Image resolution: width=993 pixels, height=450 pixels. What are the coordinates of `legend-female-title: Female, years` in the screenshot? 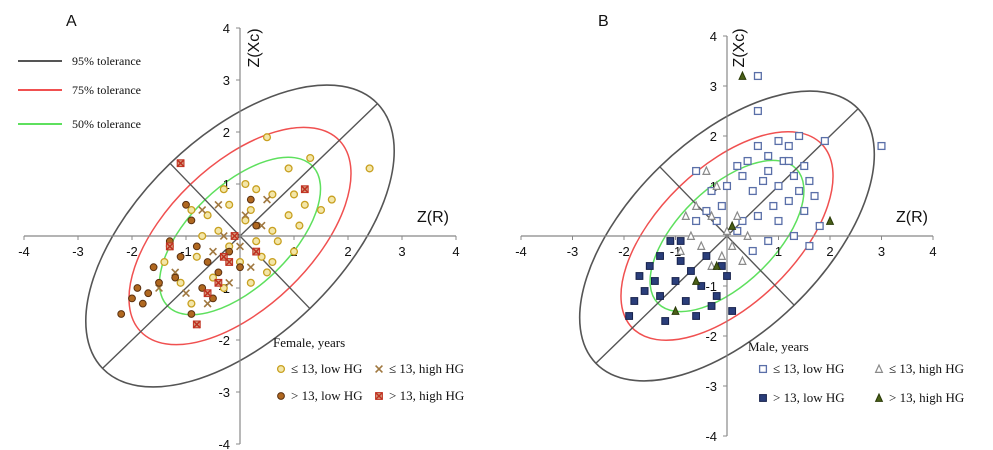 It's located at (309, 342).